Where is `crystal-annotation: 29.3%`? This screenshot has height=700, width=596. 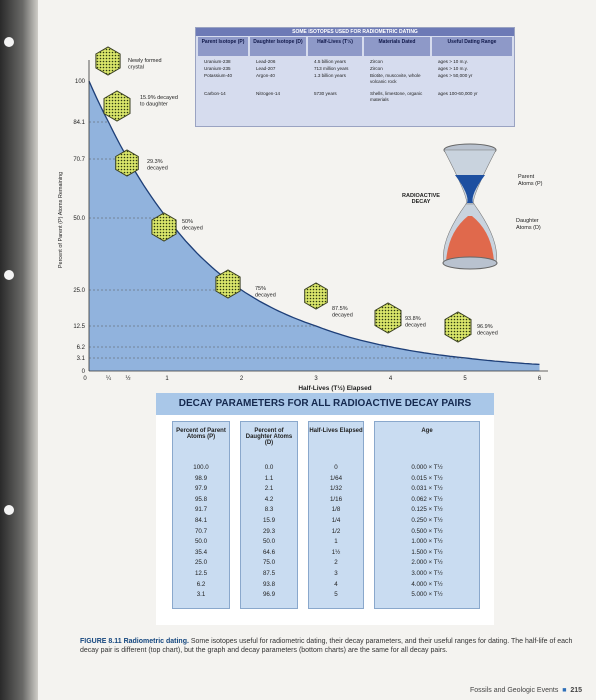 crystal-annotation: 29.3% is located at coordinates (155, 162).